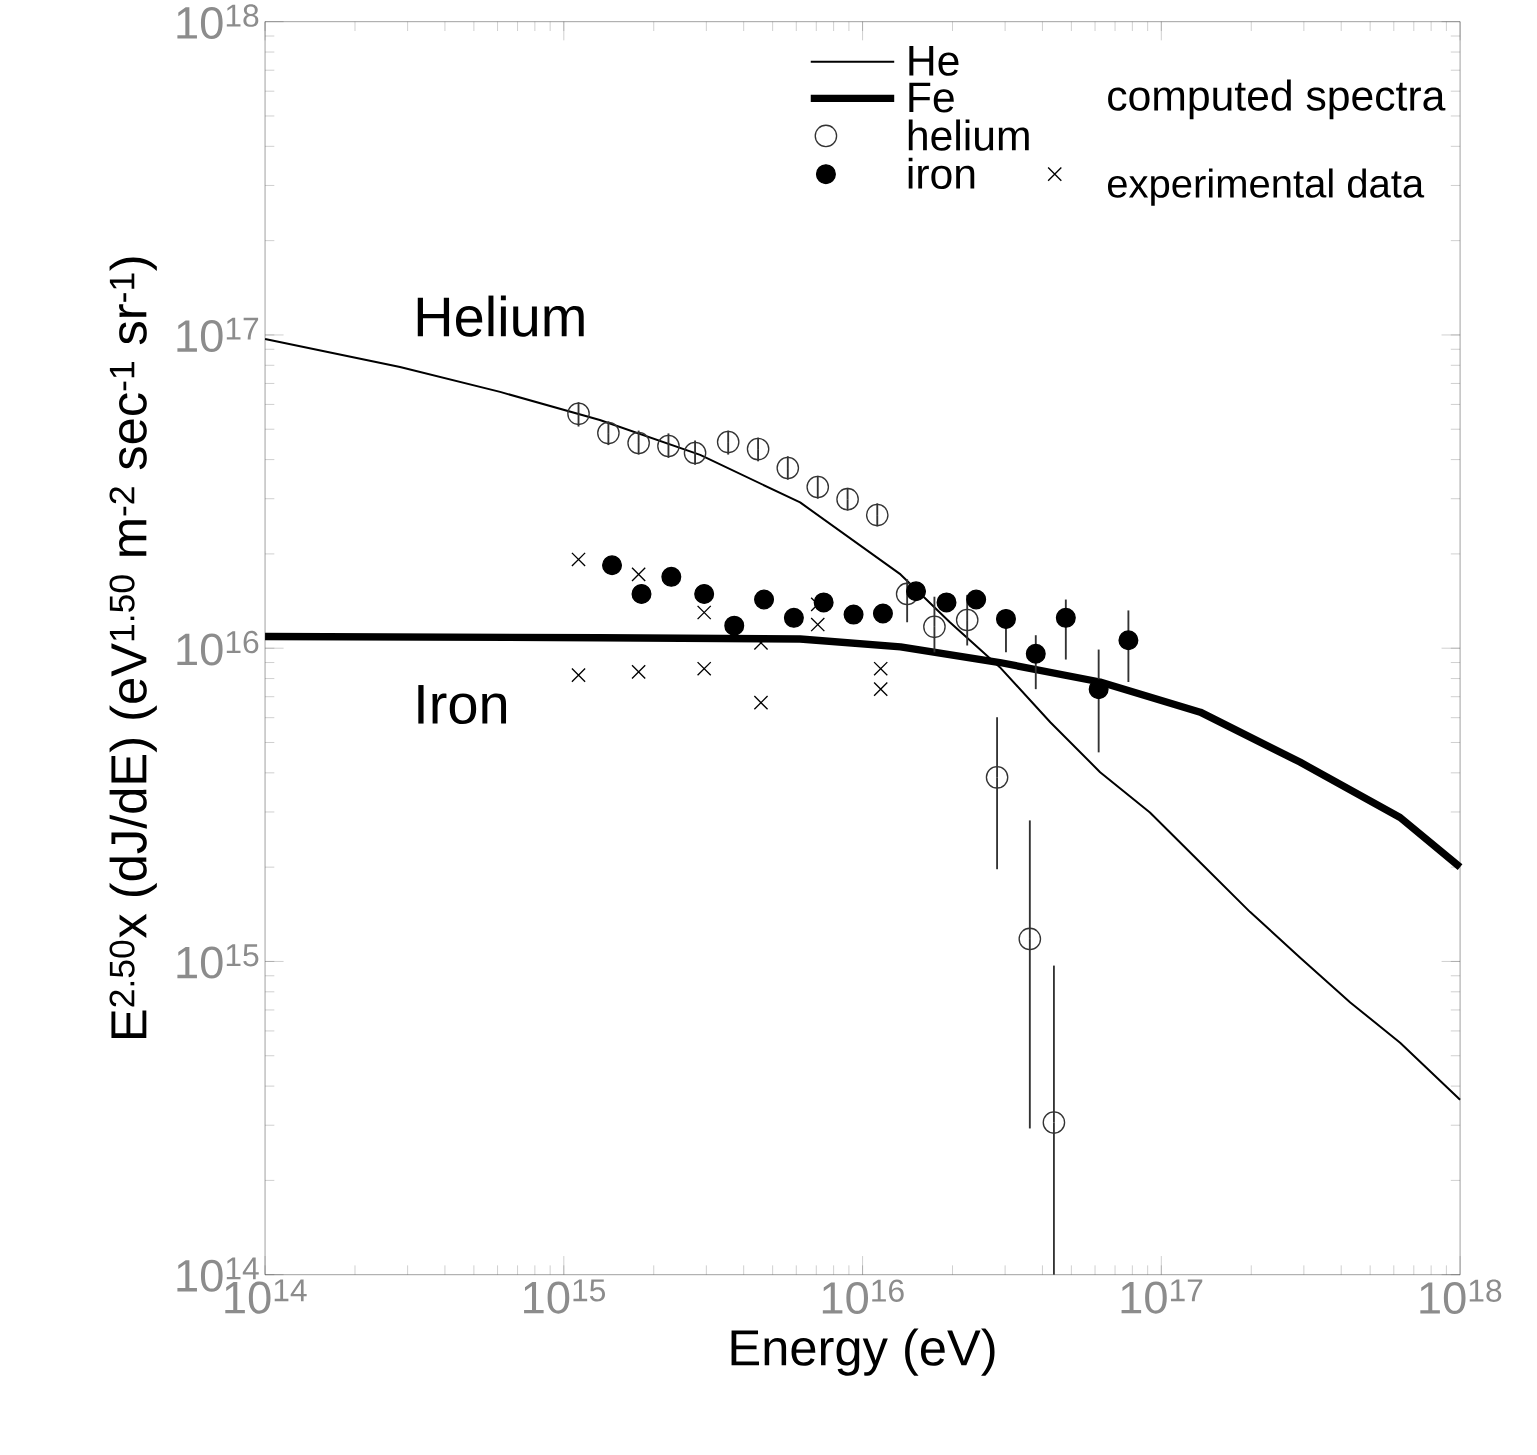 The width and height of the screenshot is (1537, 1455). I want to click on y-tick-label: 10$^{18}$, so click(218, 22).